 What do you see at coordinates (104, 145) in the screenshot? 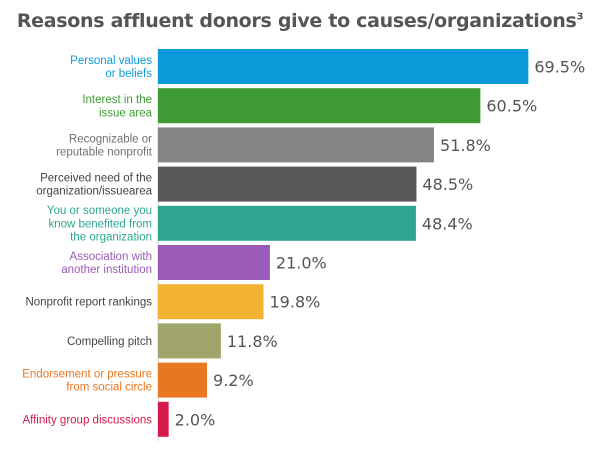
I see `category-label-3: Recognizable or reputable nonprofit` at bounding box center [104, 145].